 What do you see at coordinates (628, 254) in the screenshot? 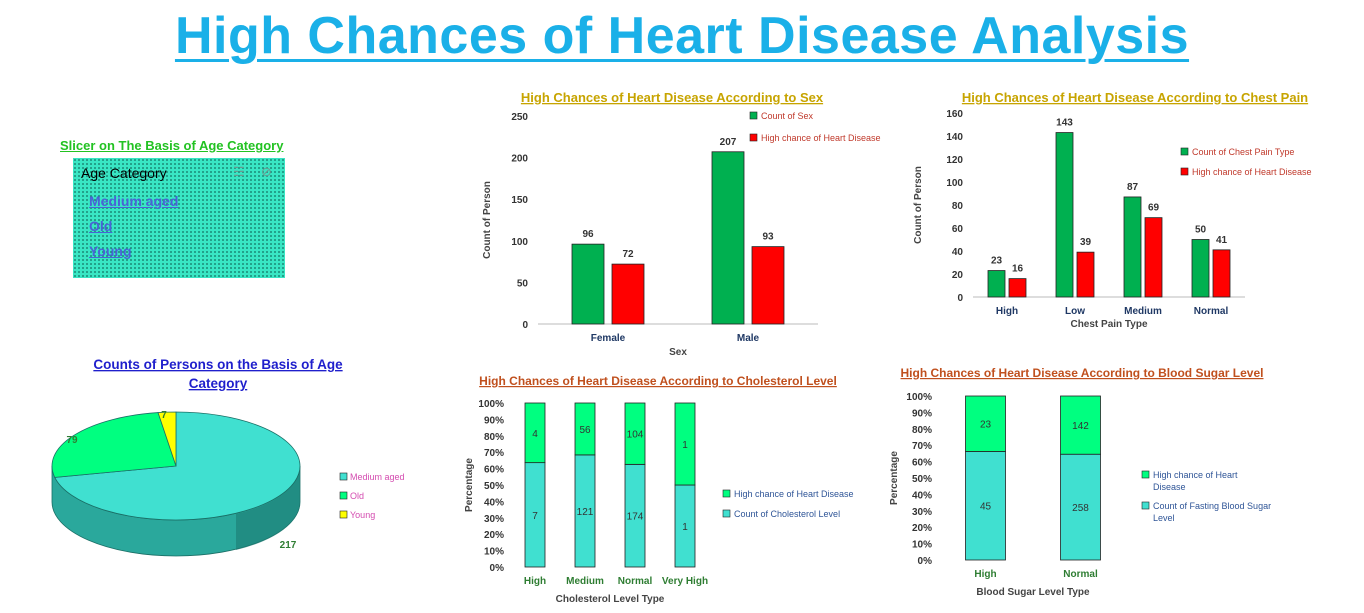
I see `data-label: 72` at bounding box center [628, 254].